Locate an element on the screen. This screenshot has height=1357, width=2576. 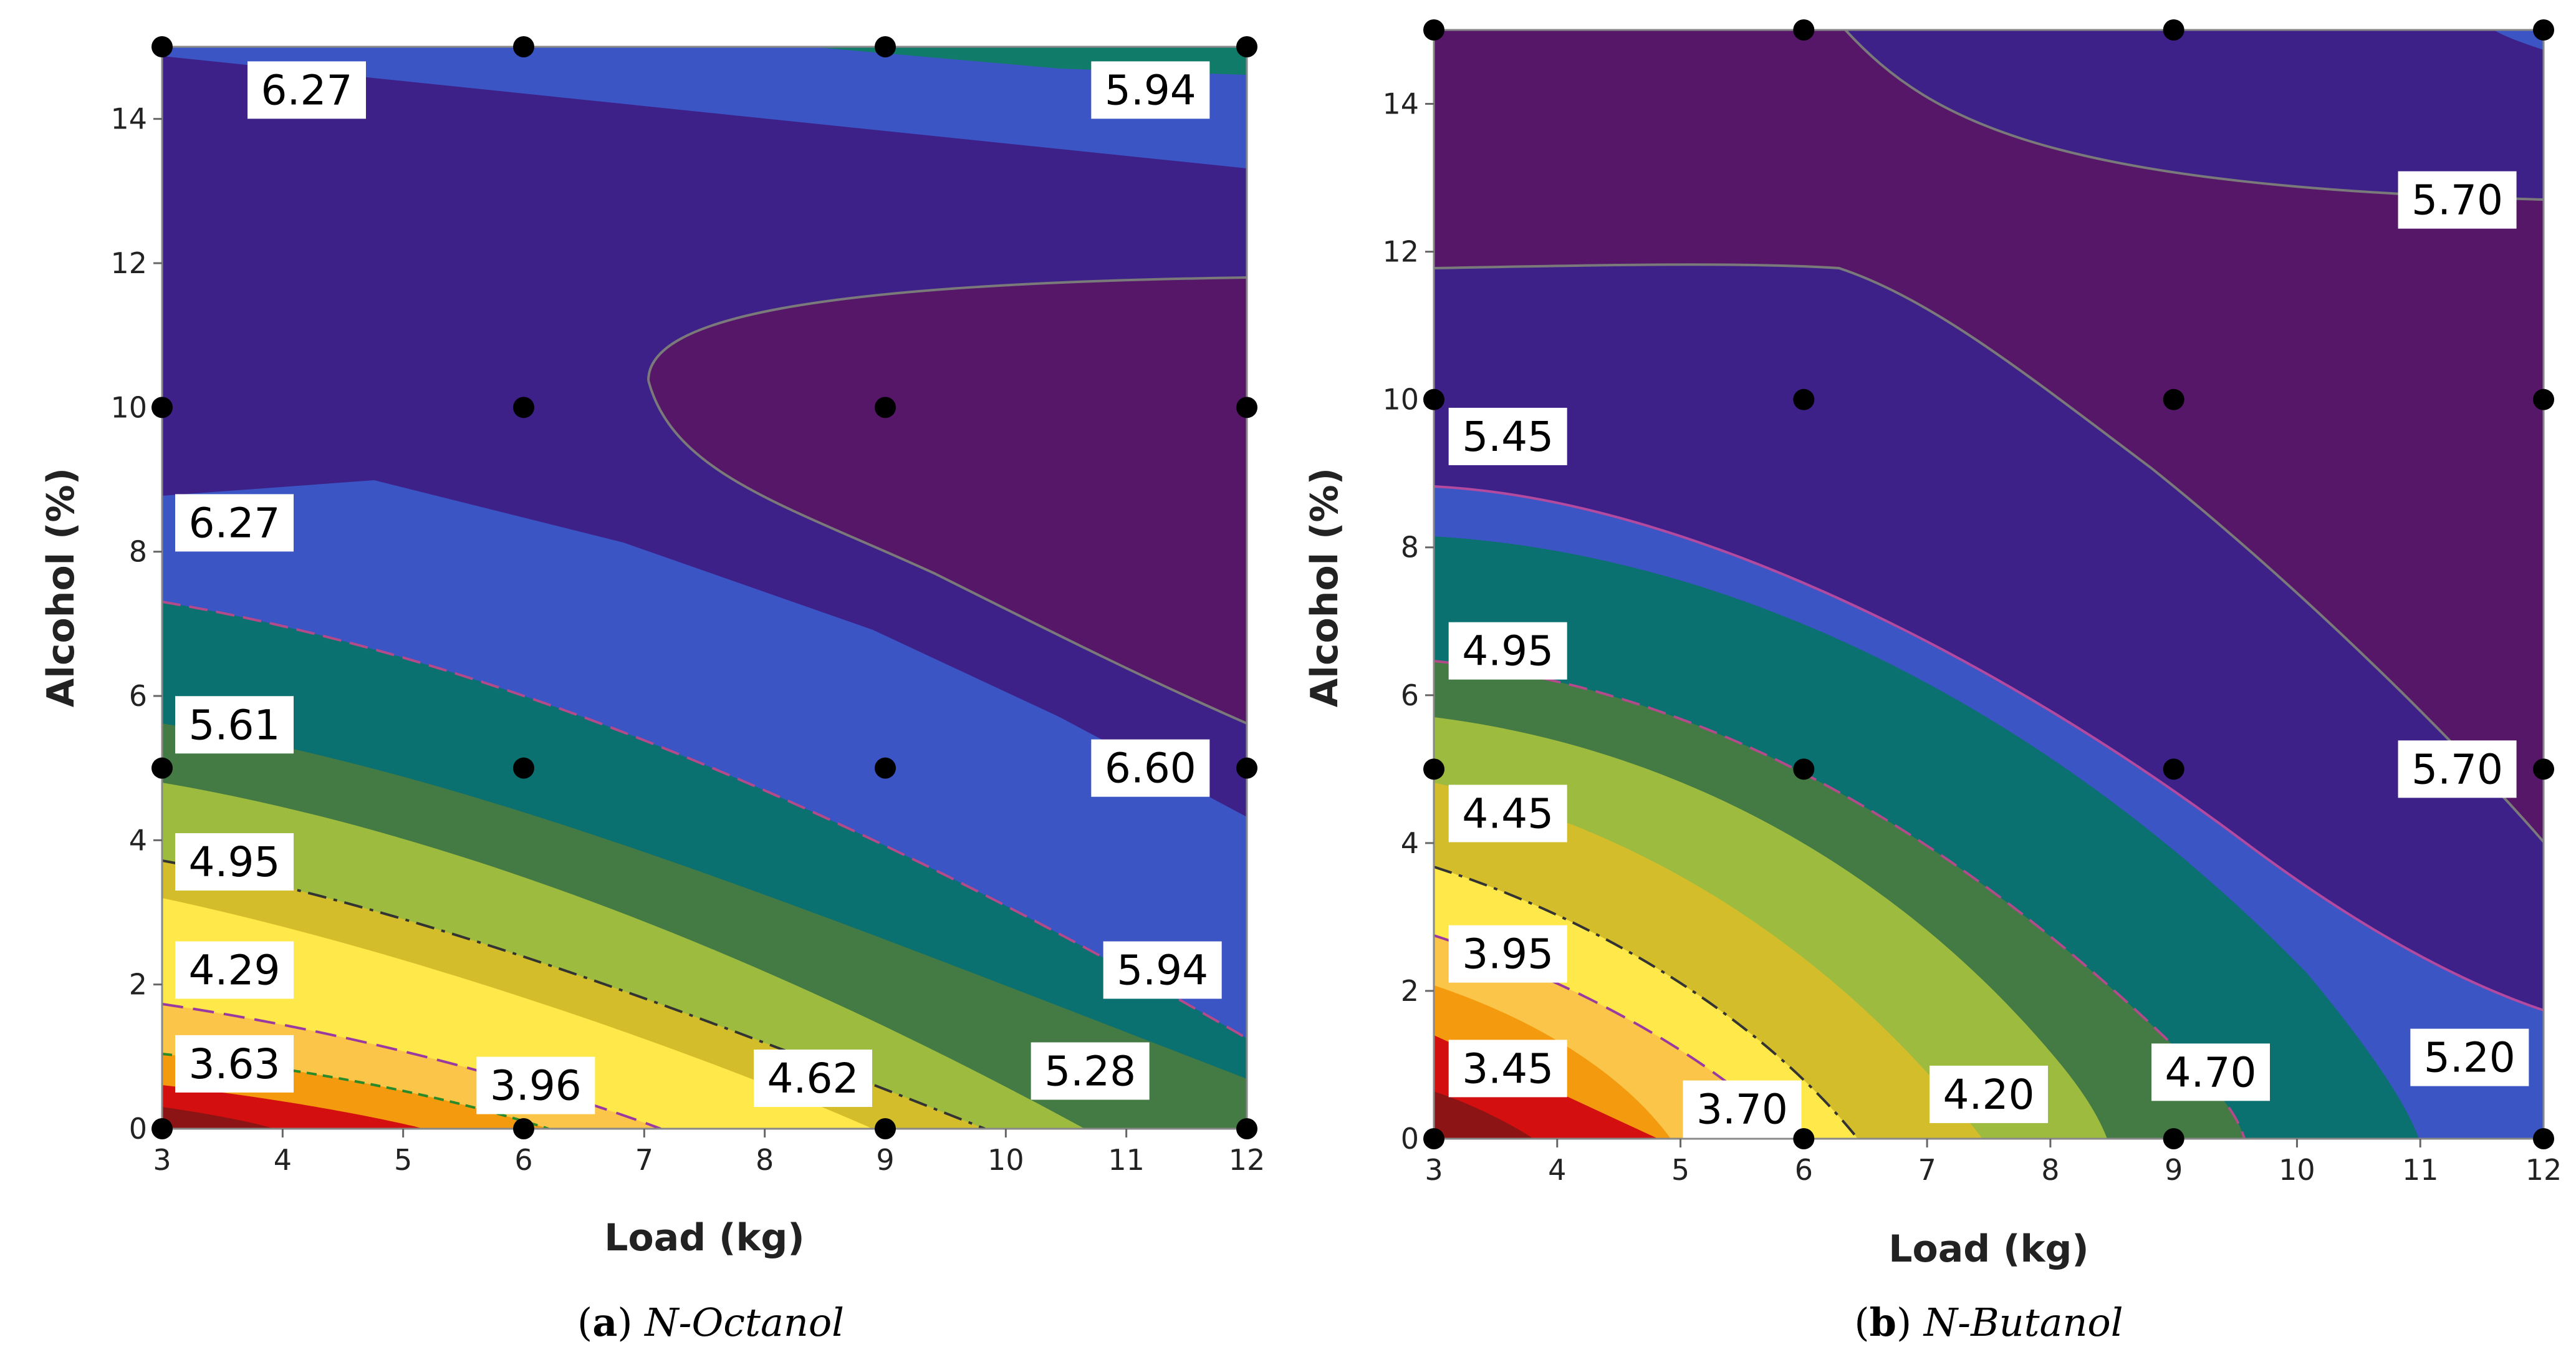
panel-b-contour-label: 4.95 is located at coordinates (1507, 651).